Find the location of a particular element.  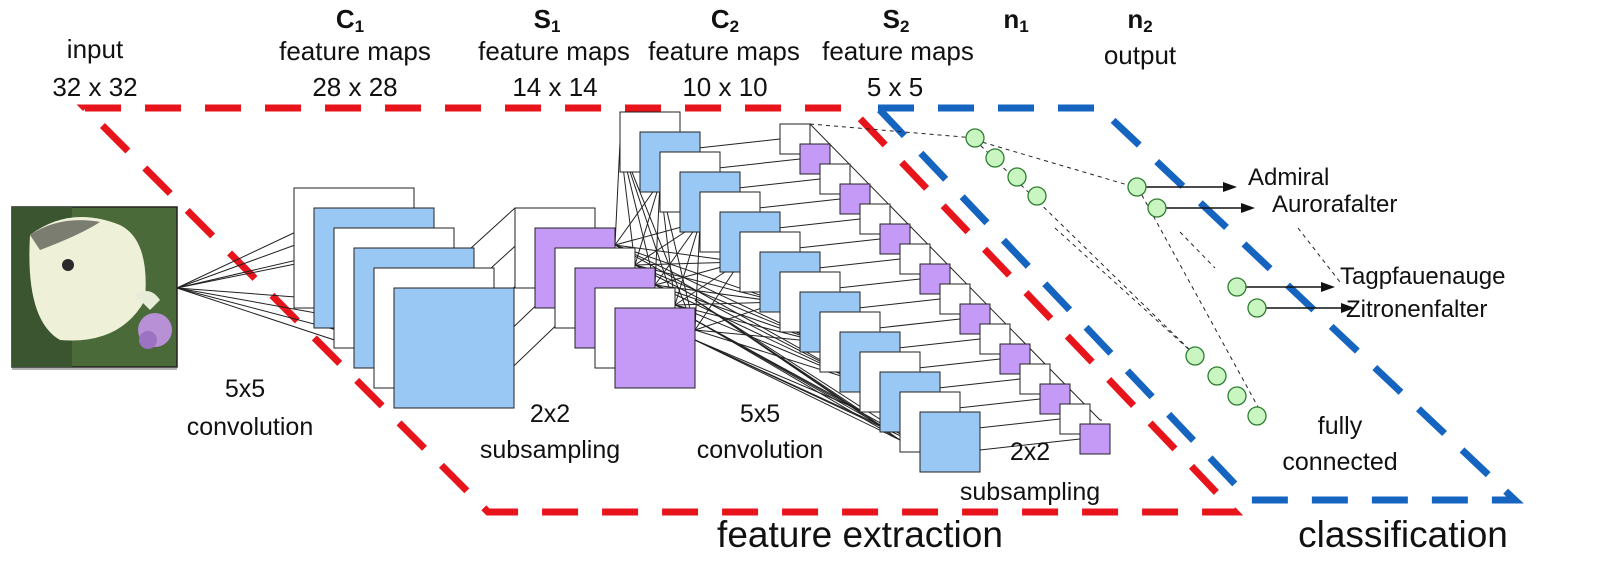

c1-name: C1 is located at coordinates (350, 20).